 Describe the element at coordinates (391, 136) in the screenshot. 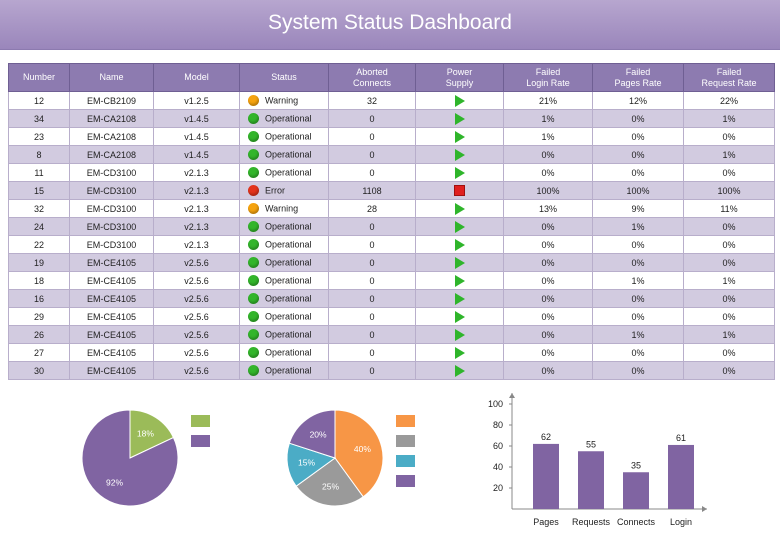

I see `table-row: 23 EM-CA2108 v1.4.5 Operational 0 1% 0% 0%` at that location.